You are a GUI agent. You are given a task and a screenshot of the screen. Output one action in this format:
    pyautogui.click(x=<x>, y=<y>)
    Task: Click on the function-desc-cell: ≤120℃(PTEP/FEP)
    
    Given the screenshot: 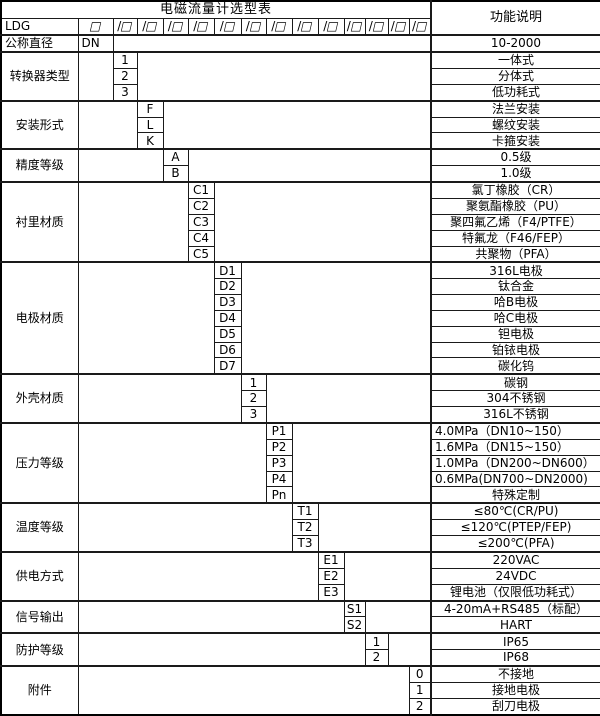 What is the action you would take?
    pyautogui.click(x=515, y=528)
    